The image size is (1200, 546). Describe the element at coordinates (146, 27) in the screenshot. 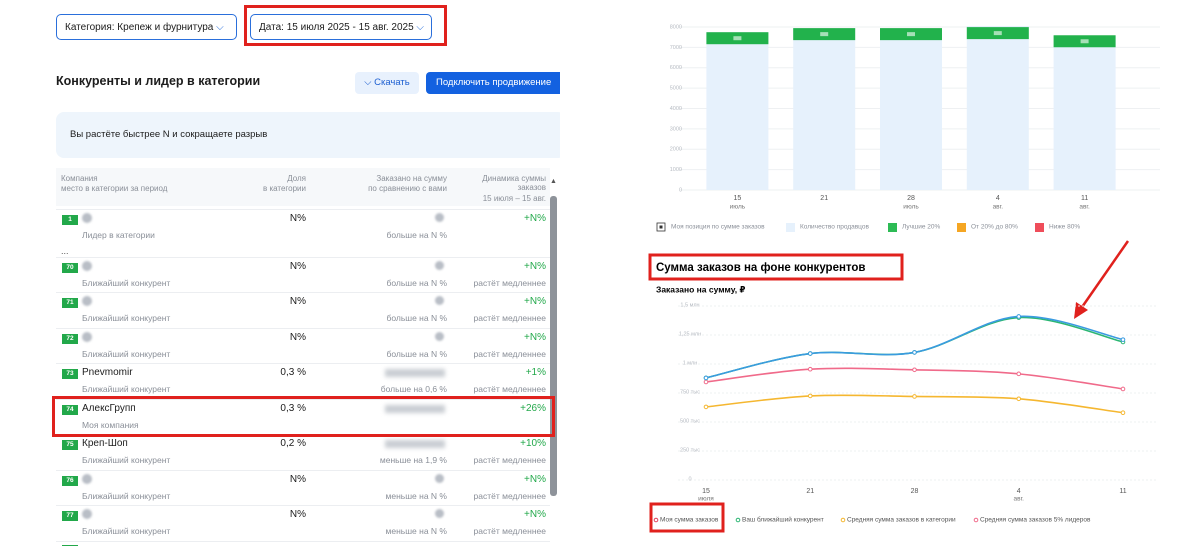

I see `category-filter: Категория: Крепеж и фурнитура ⌵` at that location.